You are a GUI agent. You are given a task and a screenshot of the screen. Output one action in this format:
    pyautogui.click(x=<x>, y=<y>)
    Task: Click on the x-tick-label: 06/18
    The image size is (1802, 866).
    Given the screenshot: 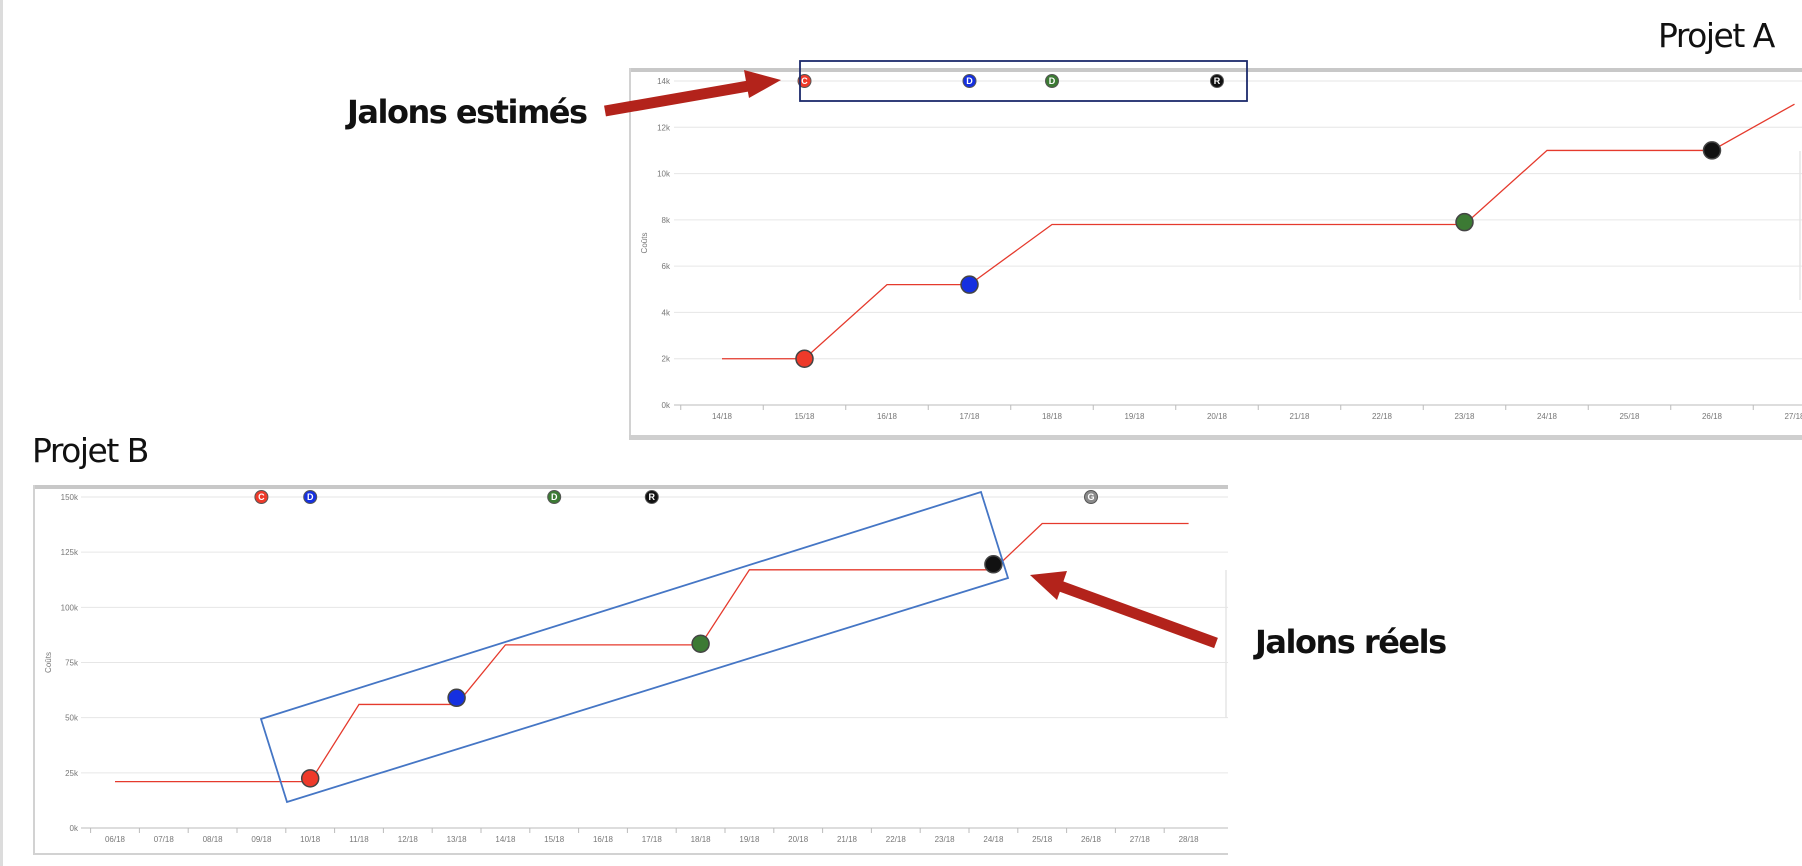 What is the action you would take?
    pyautogui.click(x=115, y=839)
    